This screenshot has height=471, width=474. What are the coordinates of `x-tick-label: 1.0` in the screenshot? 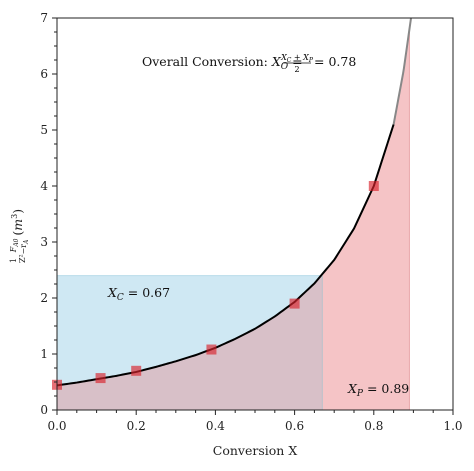 It's located at (452, 426).